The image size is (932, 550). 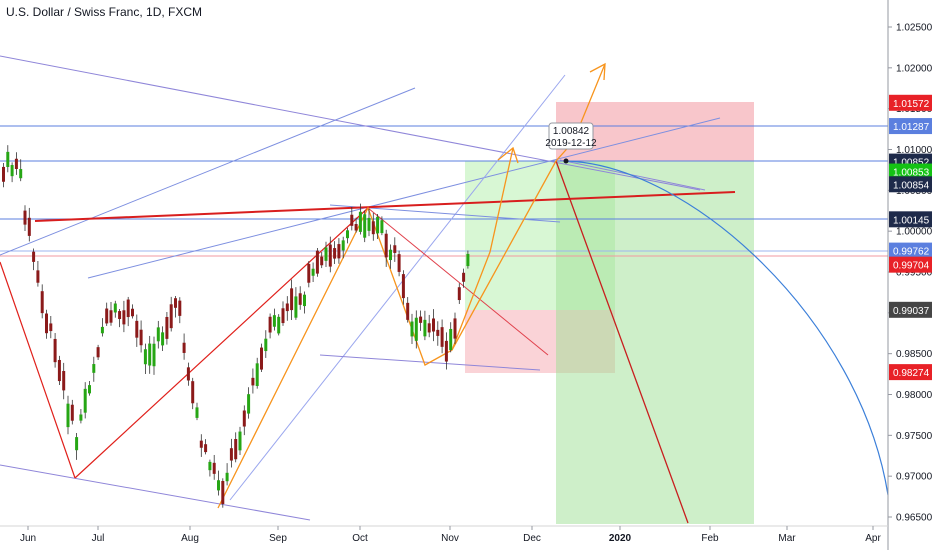 I want to click on y-tick-label: 0.96500, so click(x=914, y=518).